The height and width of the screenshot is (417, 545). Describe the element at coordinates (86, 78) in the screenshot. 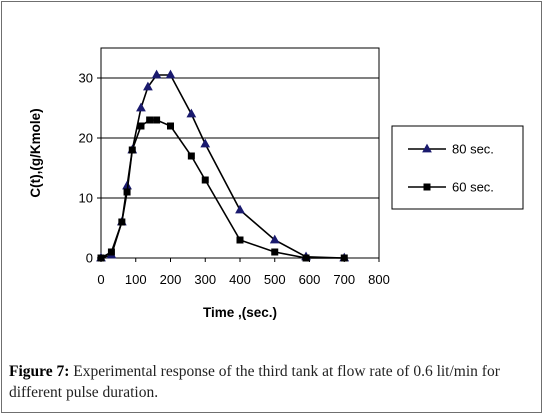

I see `y-tick-label: 30` at that location.